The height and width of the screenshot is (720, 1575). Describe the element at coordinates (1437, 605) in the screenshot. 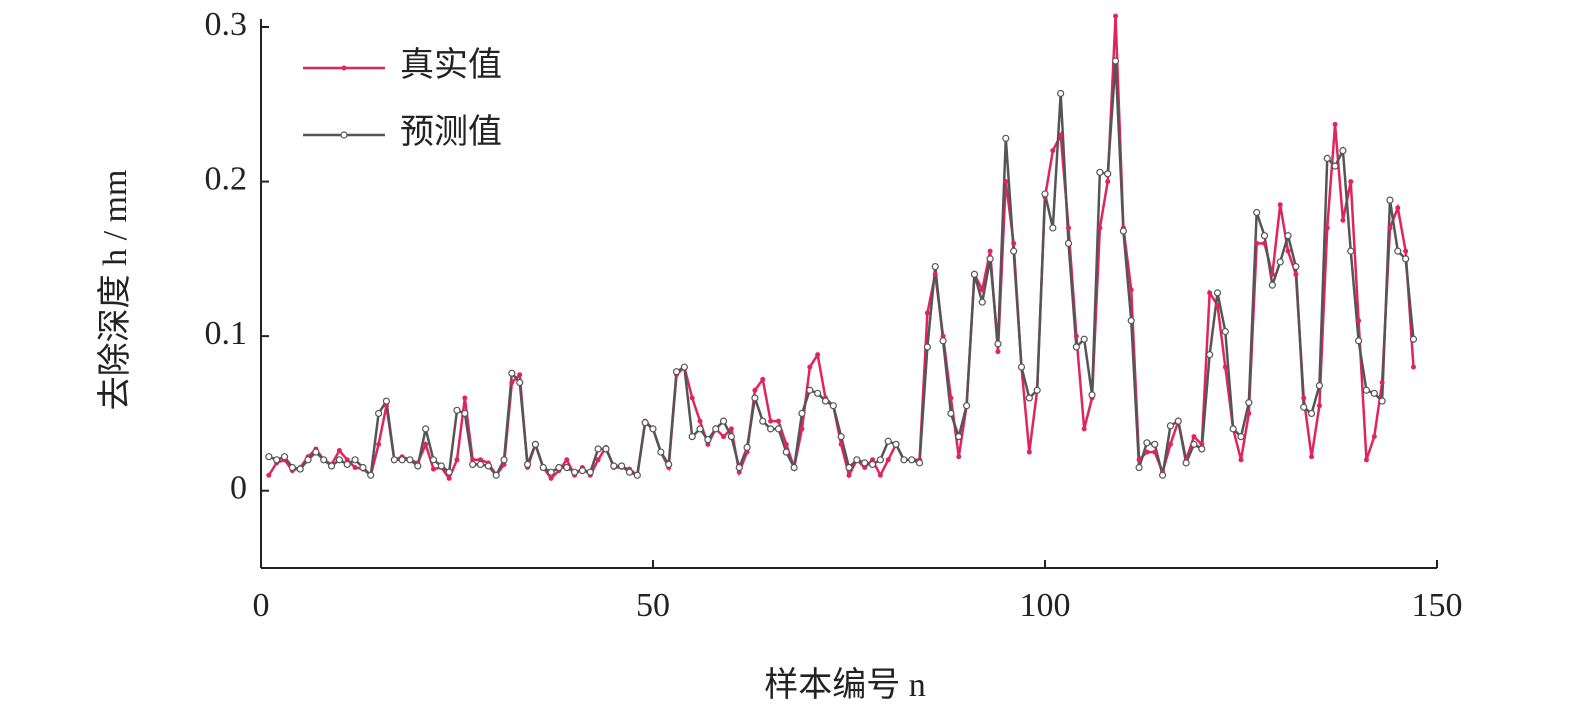

I see `x-tick-label: 150` at that location.